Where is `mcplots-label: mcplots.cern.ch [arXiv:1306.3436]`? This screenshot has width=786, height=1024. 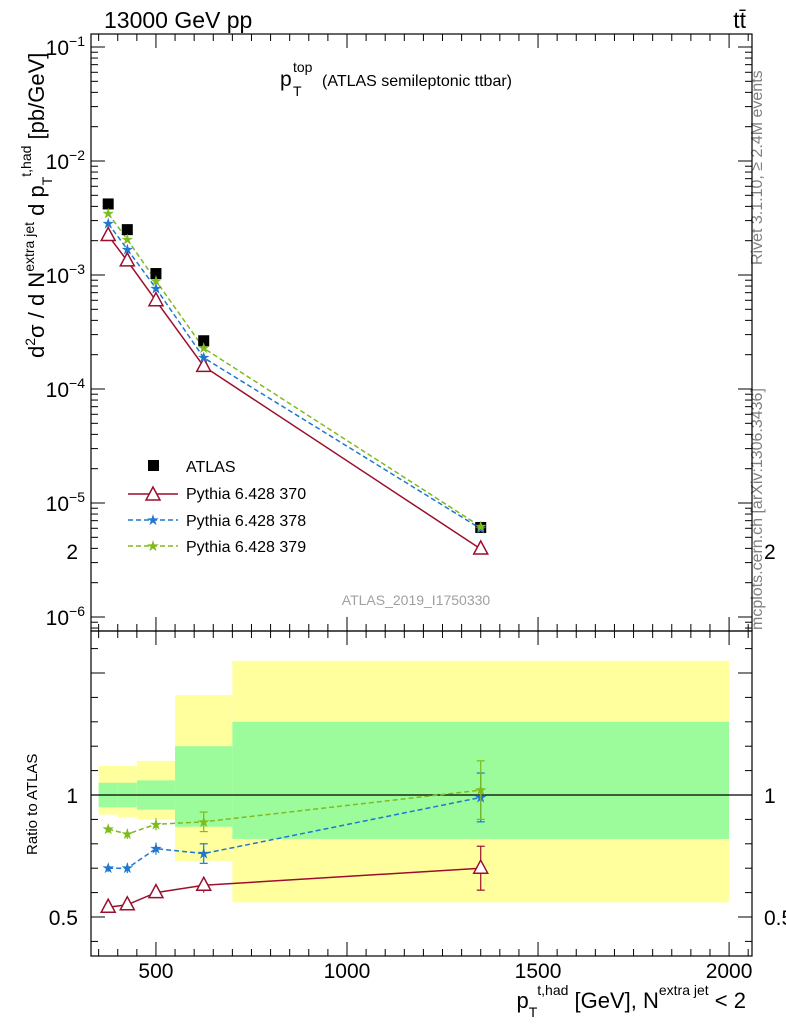 mcplots-label: mcplots.cern.ch [arXiv:1306.3436] is located at coordinates (757, 509).